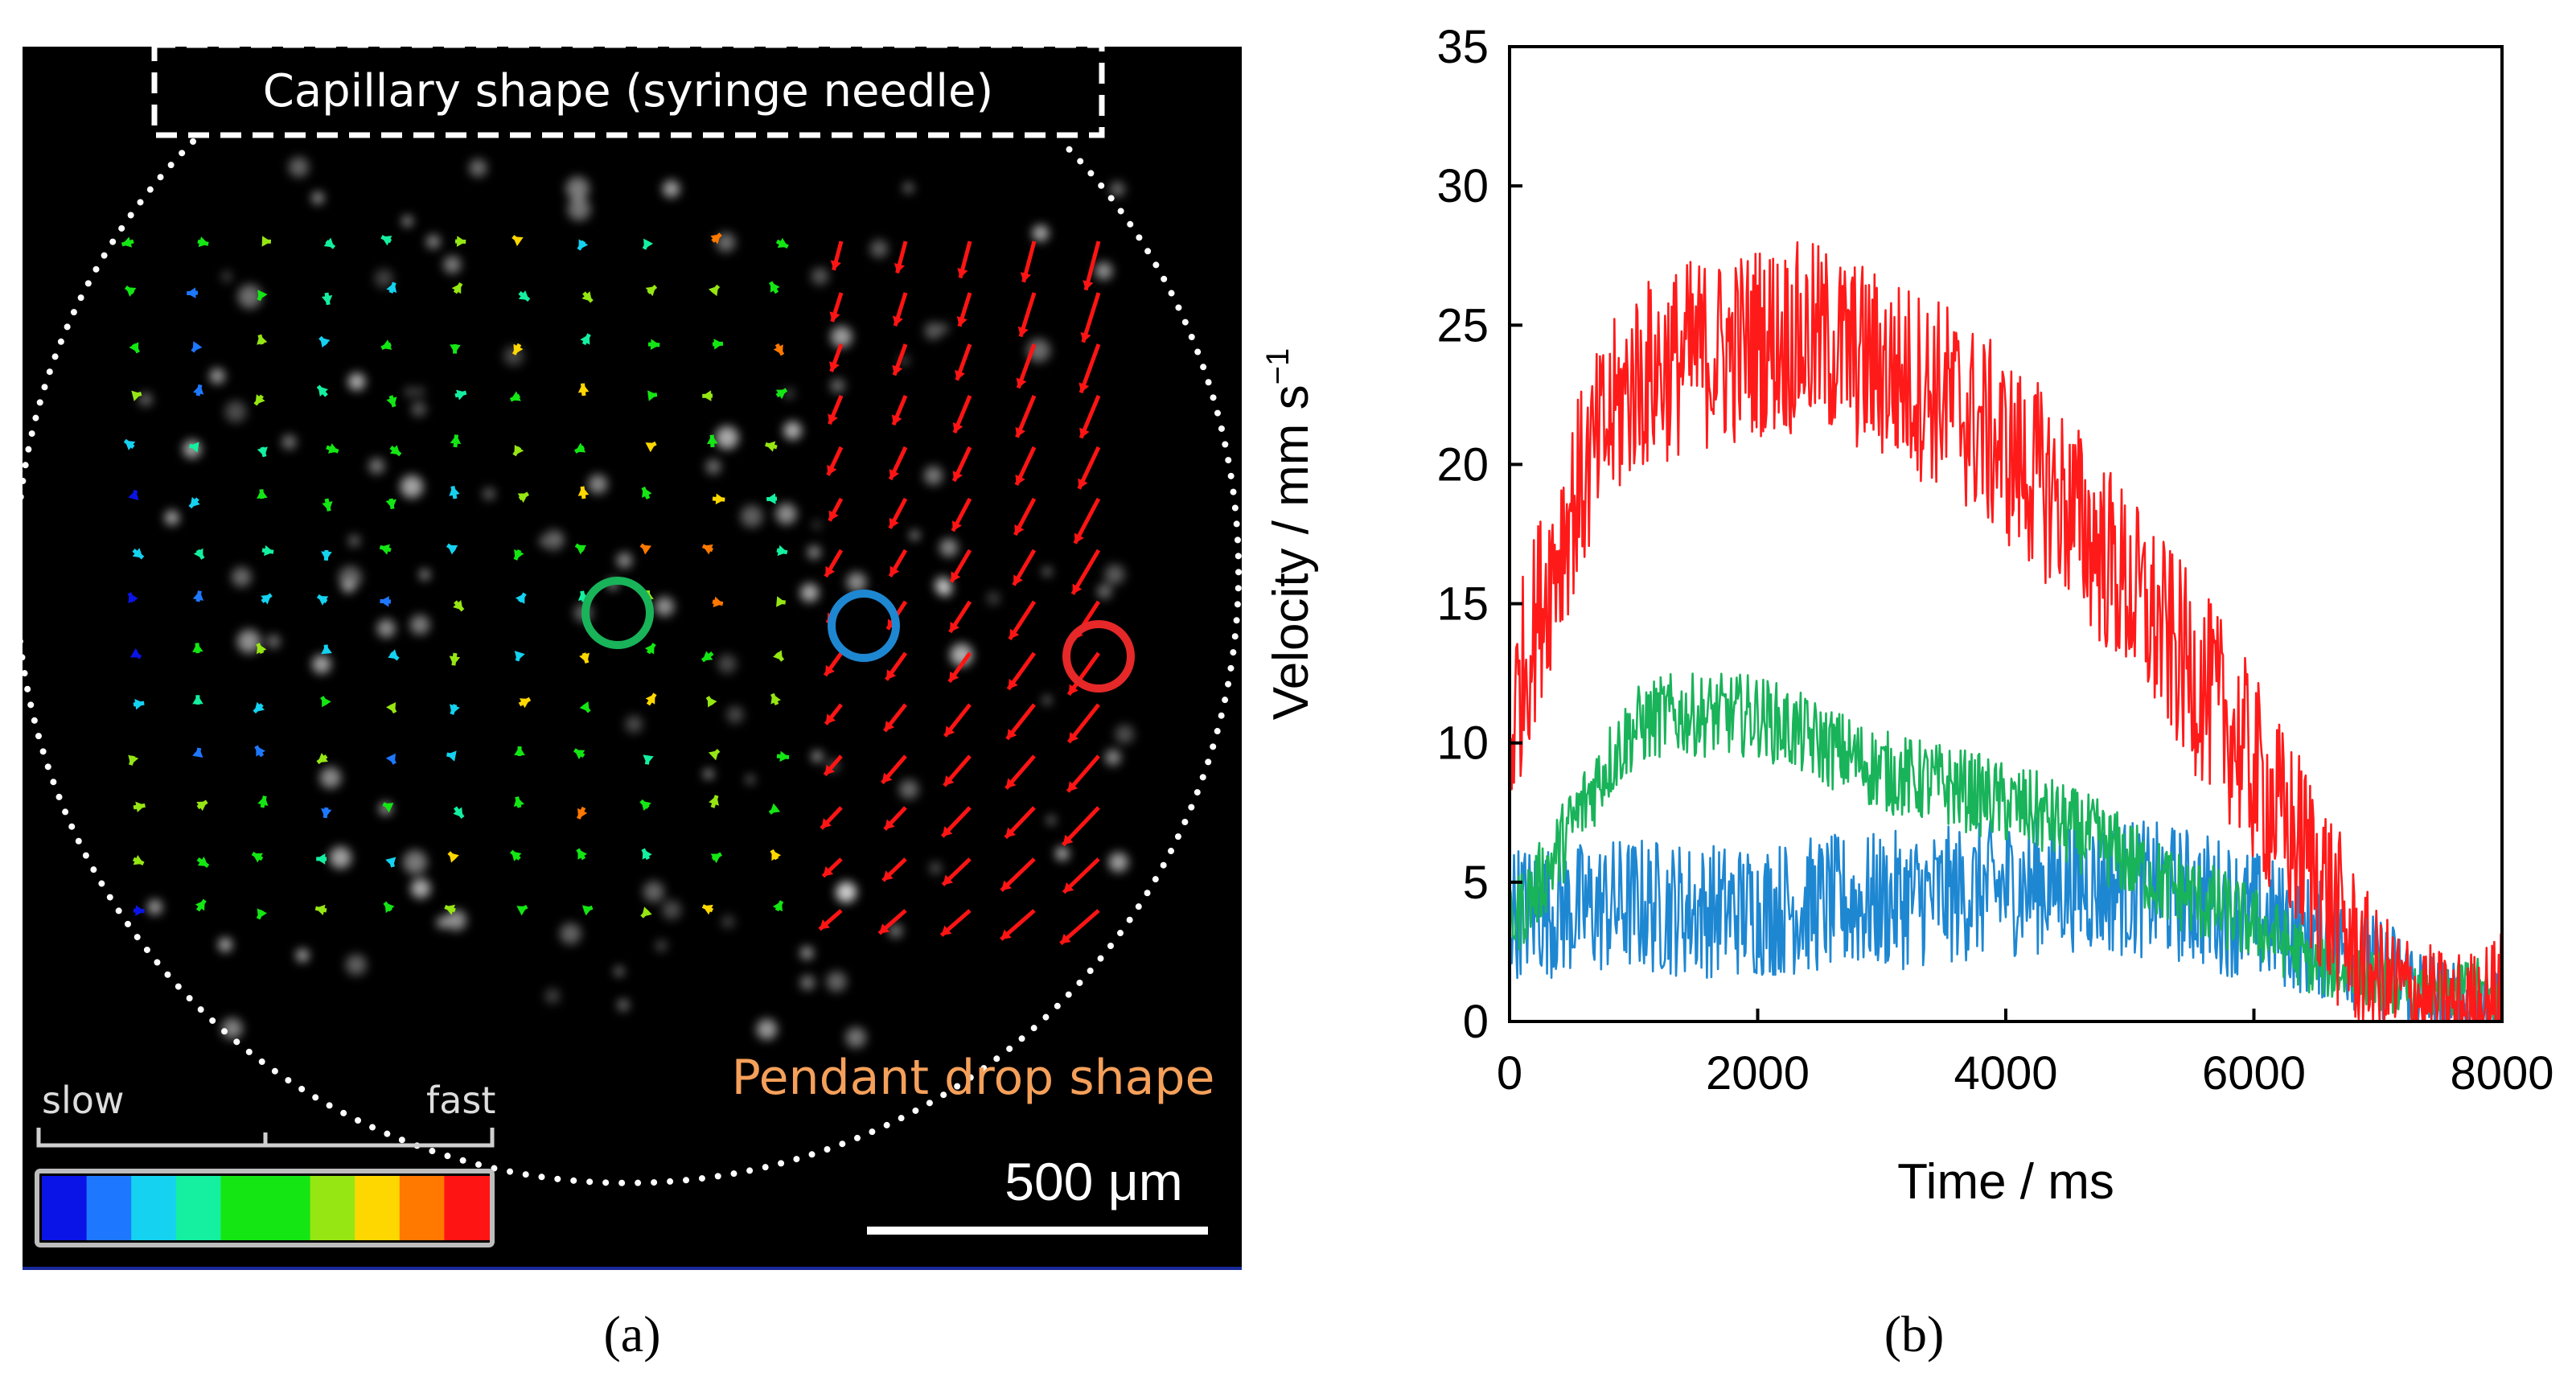 The image size is (2576, 1381). I want to click on y-tick-label: 0, so click(1476, 1022).